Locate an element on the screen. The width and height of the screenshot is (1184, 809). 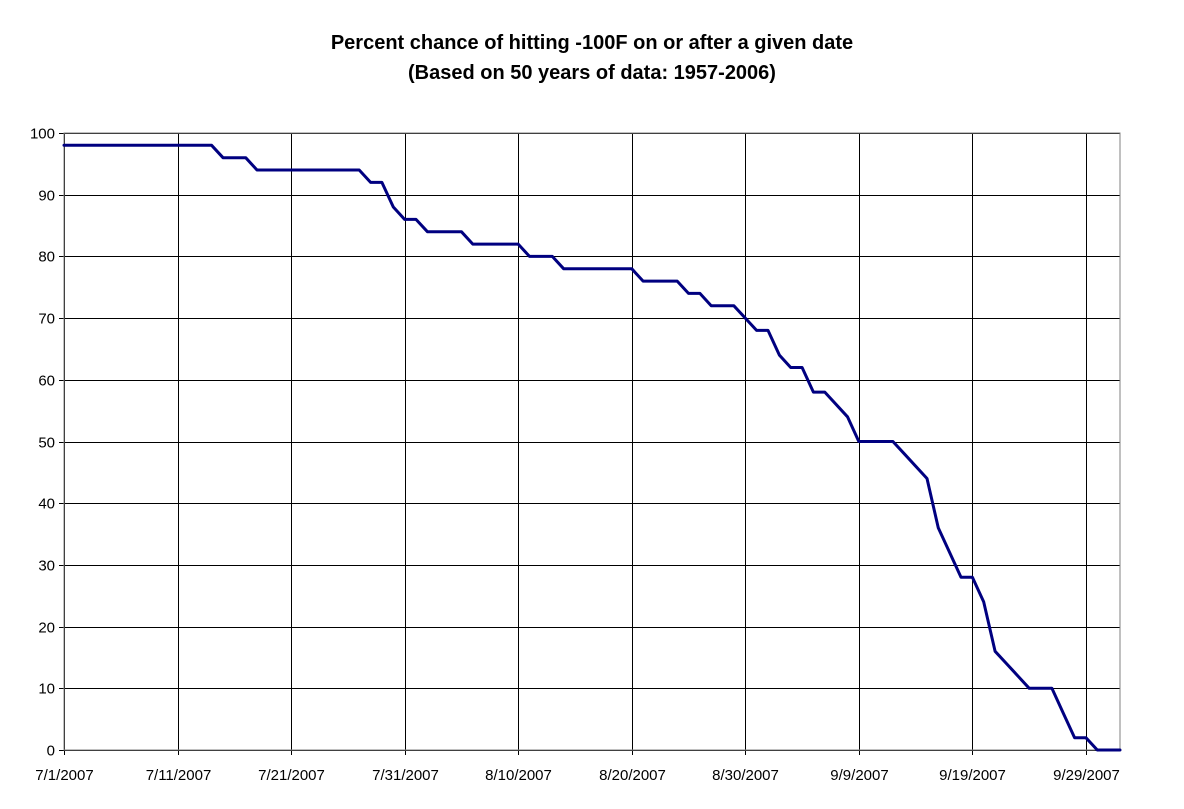
y-axis-tick-labels: 0 10 20 30 40 50 60 70 80 90 100 is located at coordinates (42, 443).